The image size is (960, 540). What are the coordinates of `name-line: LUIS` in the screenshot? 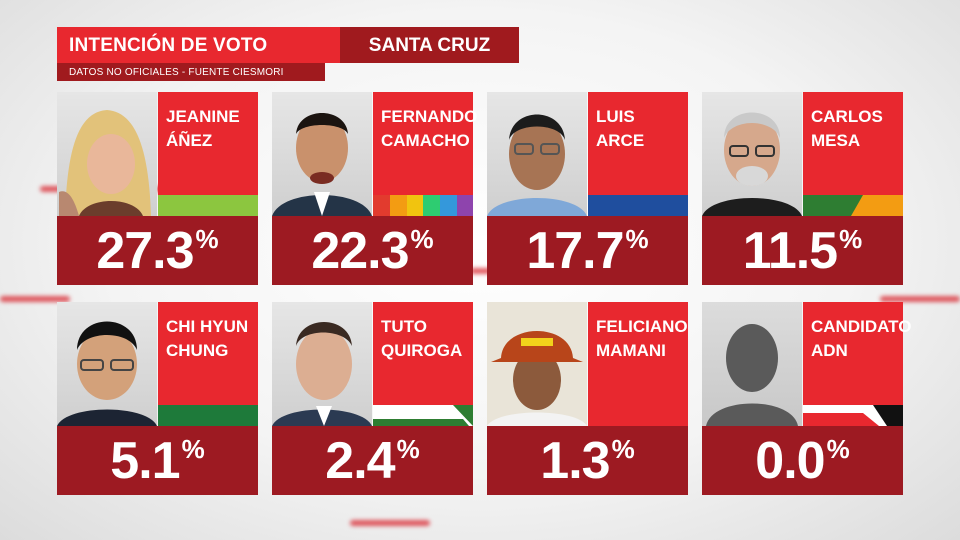 It's located at (615, 116).